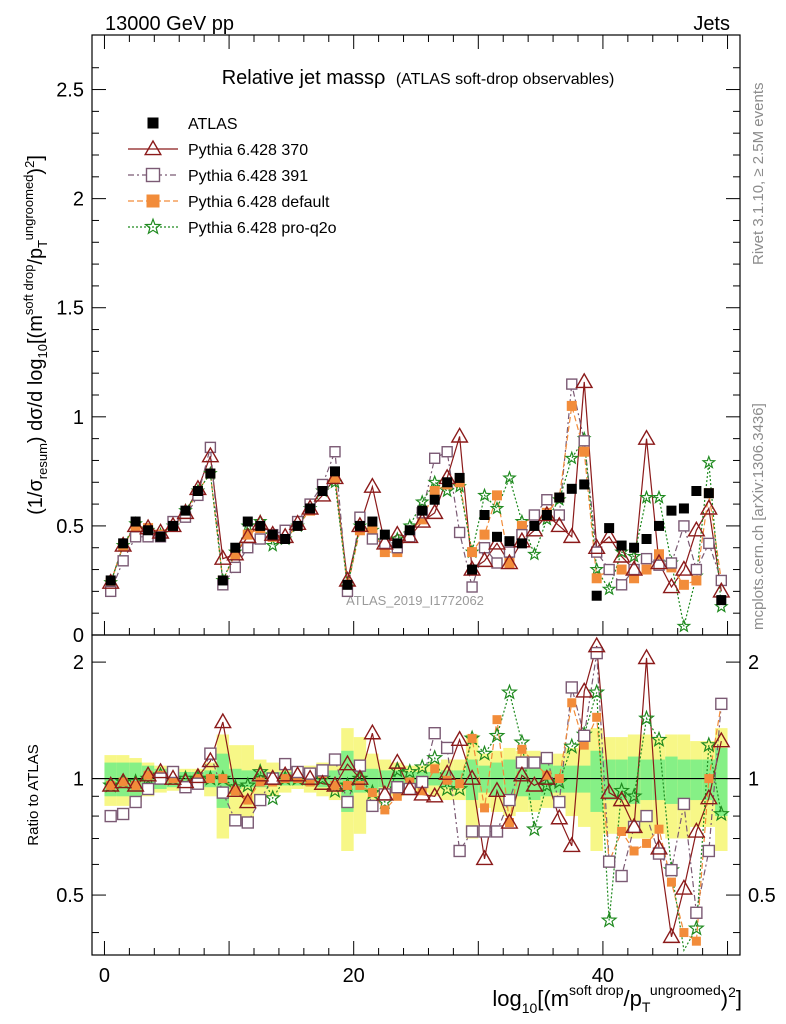 The image size is (786, 1024). What do you see at coordinates (248, 176) in the screenshot?
I see `legend-entry: Pythia 6.428 391` at bounding box center [248, 176].